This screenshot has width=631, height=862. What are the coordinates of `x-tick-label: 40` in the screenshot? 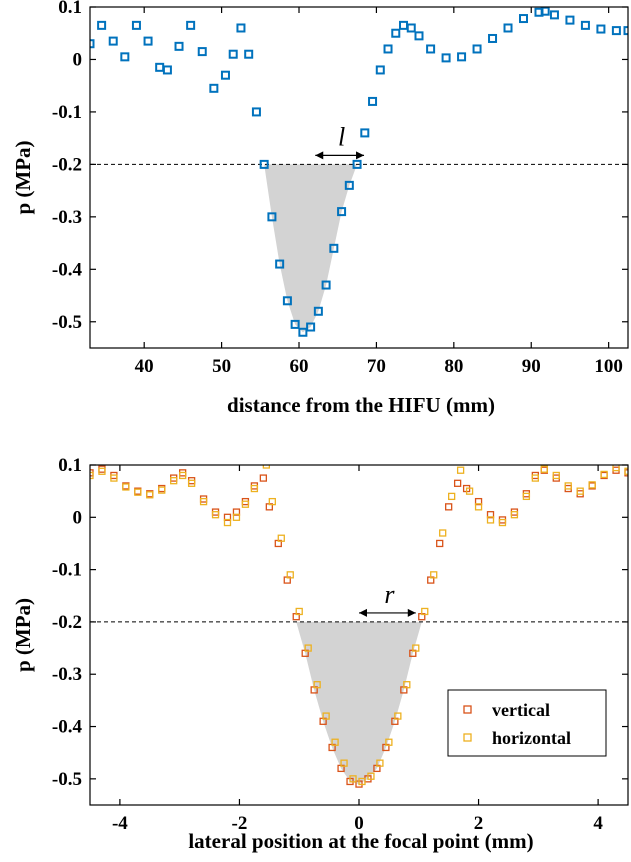 It's located at (144, 366).